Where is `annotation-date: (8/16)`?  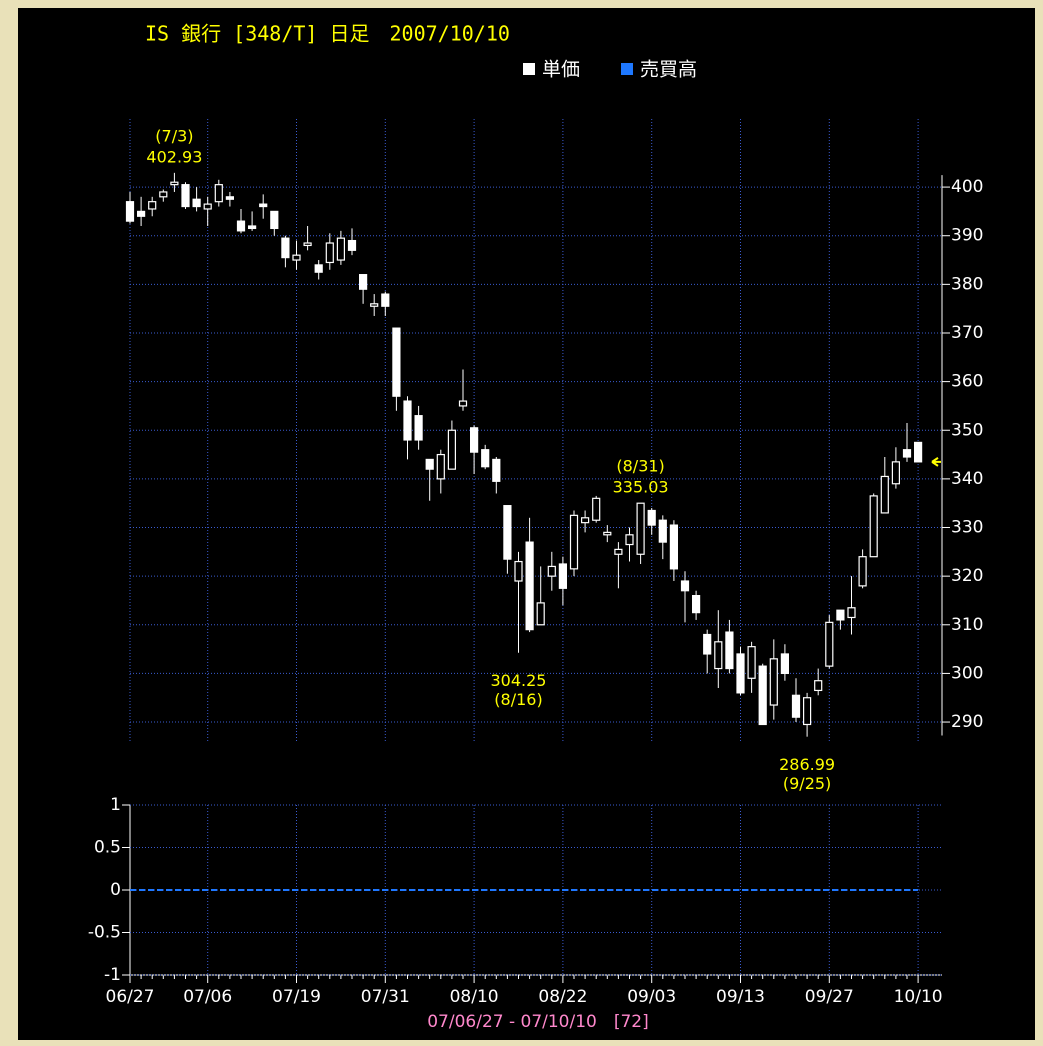 annotation-date: (8/16) is located at coordinates (518, 699).